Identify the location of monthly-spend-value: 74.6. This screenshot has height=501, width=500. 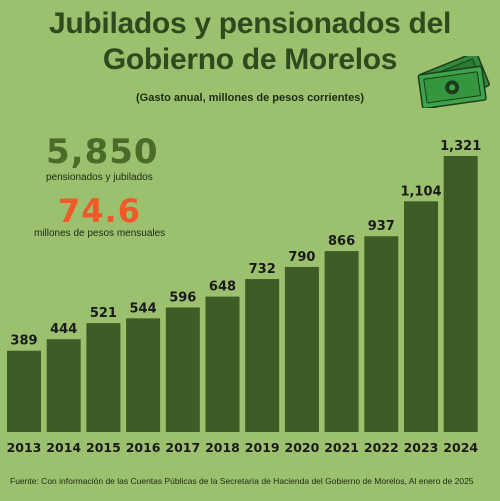
(99, 211).